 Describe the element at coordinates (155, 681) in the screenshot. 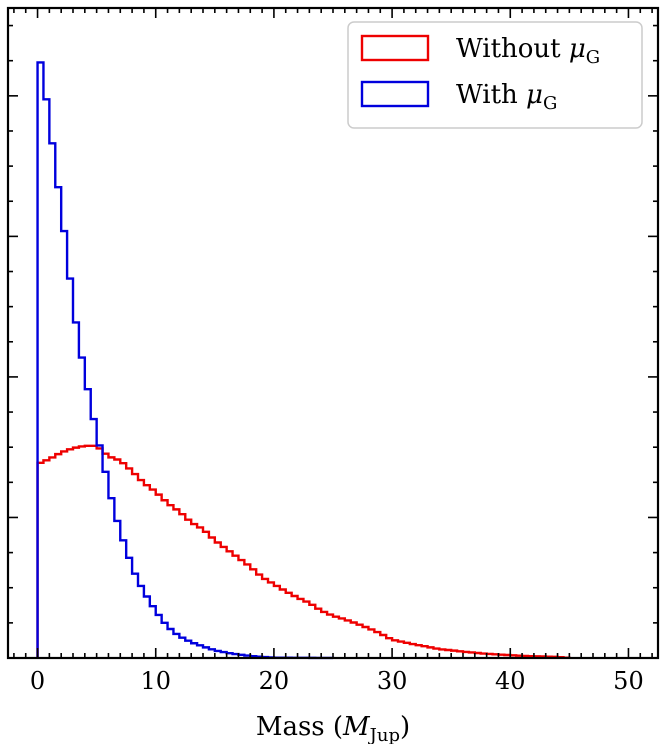

I see `x-tick-label: 10` at that location.